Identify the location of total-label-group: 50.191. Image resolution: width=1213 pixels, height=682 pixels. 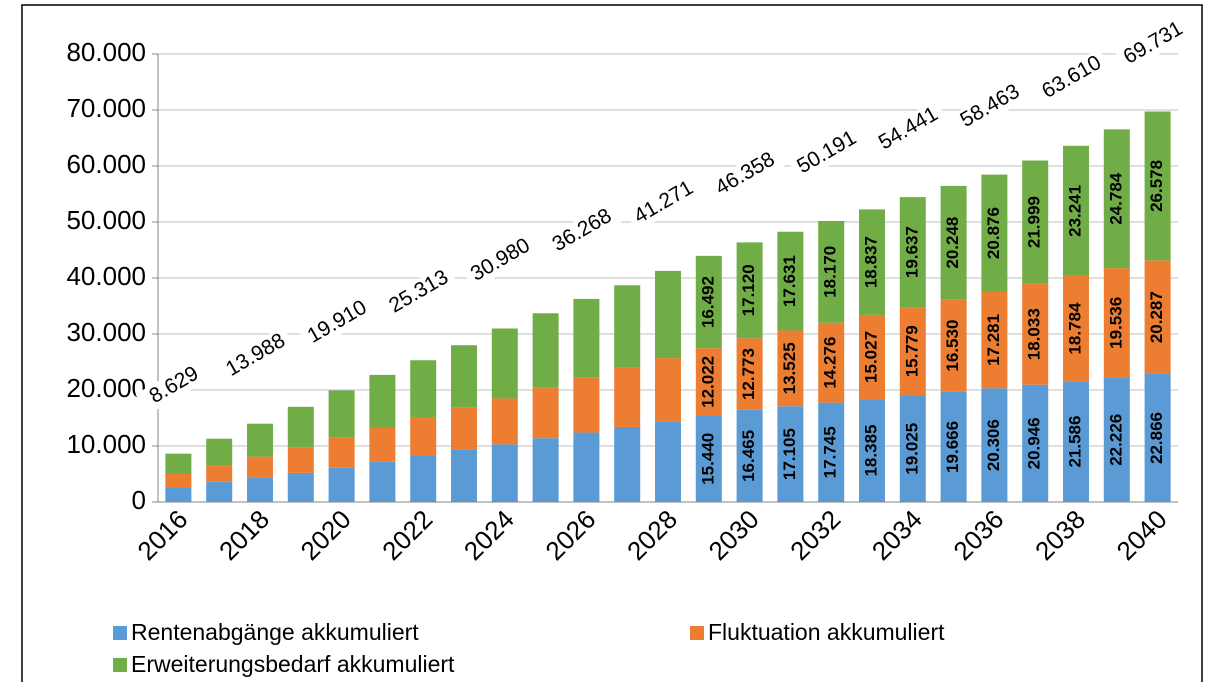
(827, 153).